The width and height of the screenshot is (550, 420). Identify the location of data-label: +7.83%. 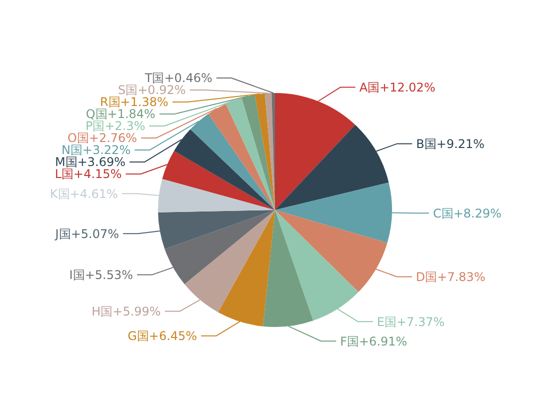
(461, 277).